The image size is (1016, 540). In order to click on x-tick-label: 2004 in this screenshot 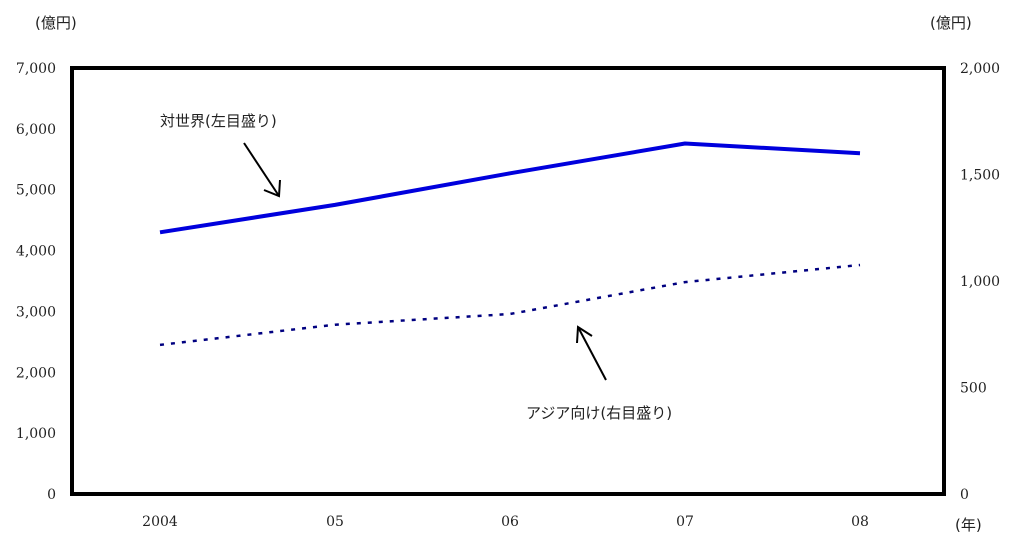, I will do `click(160, 522)`.